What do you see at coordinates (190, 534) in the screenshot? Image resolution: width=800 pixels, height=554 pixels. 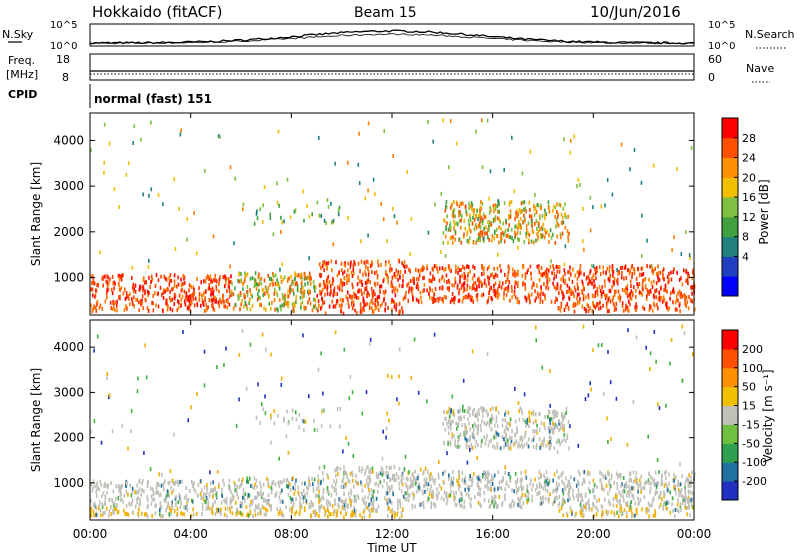 I see `x-tick-label: 04:00` at bounding box center [190, 534].